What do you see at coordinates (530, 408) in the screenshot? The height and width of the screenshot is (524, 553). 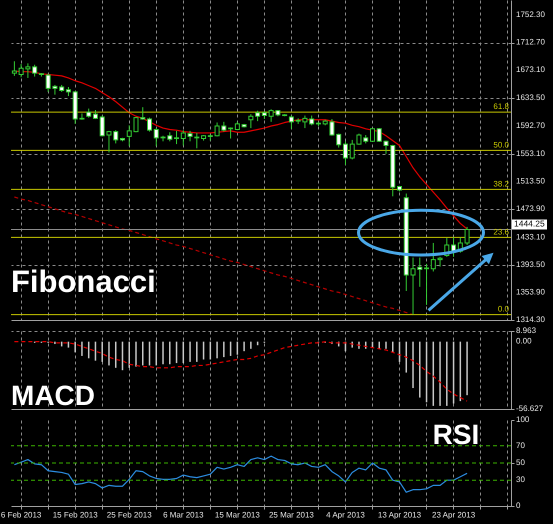 I see `y-tick-label: -56.627` at bounding box center [530, 408].